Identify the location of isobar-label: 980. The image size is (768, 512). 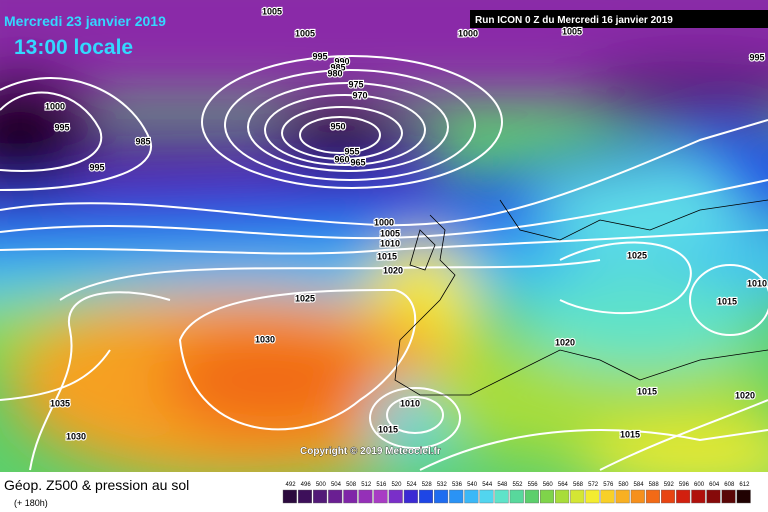
(334, 73).